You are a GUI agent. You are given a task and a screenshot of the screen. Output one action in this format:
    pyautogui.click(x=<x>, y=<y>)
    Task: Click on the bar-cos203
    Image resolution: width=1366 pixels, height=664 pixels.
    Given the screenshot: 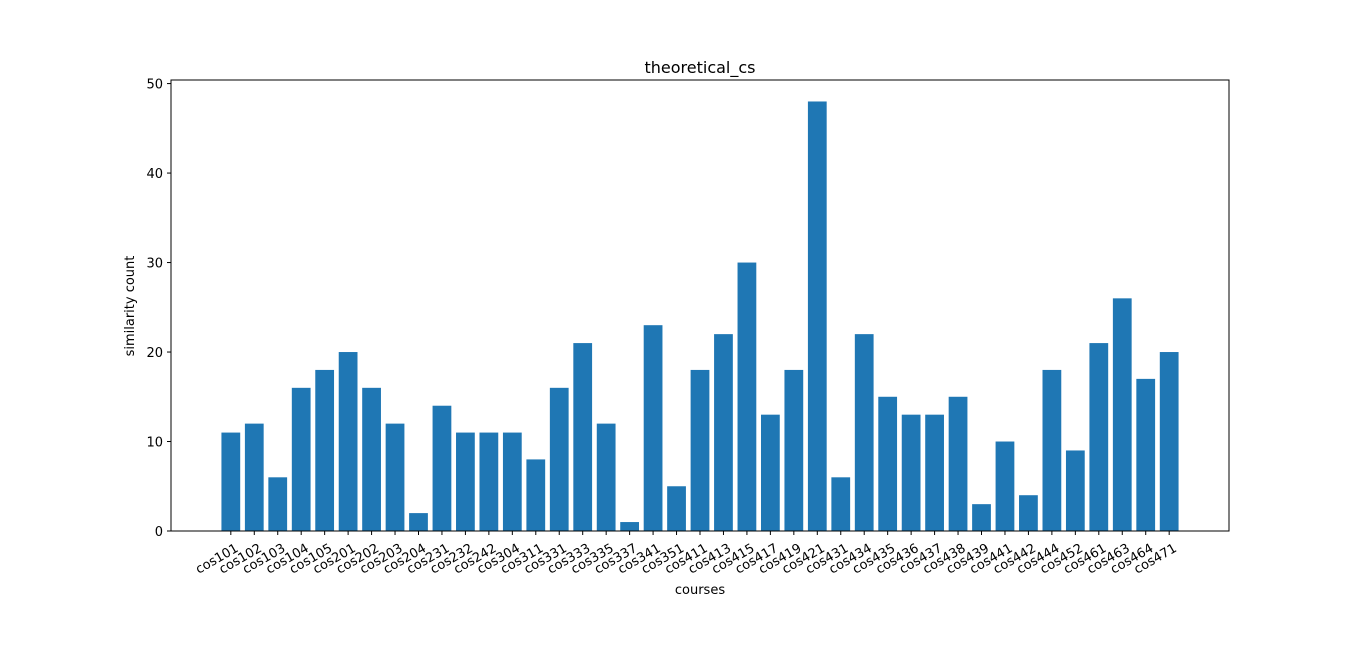 What is the action you would take?
    pyautogui.click(x=395, y=477)
    